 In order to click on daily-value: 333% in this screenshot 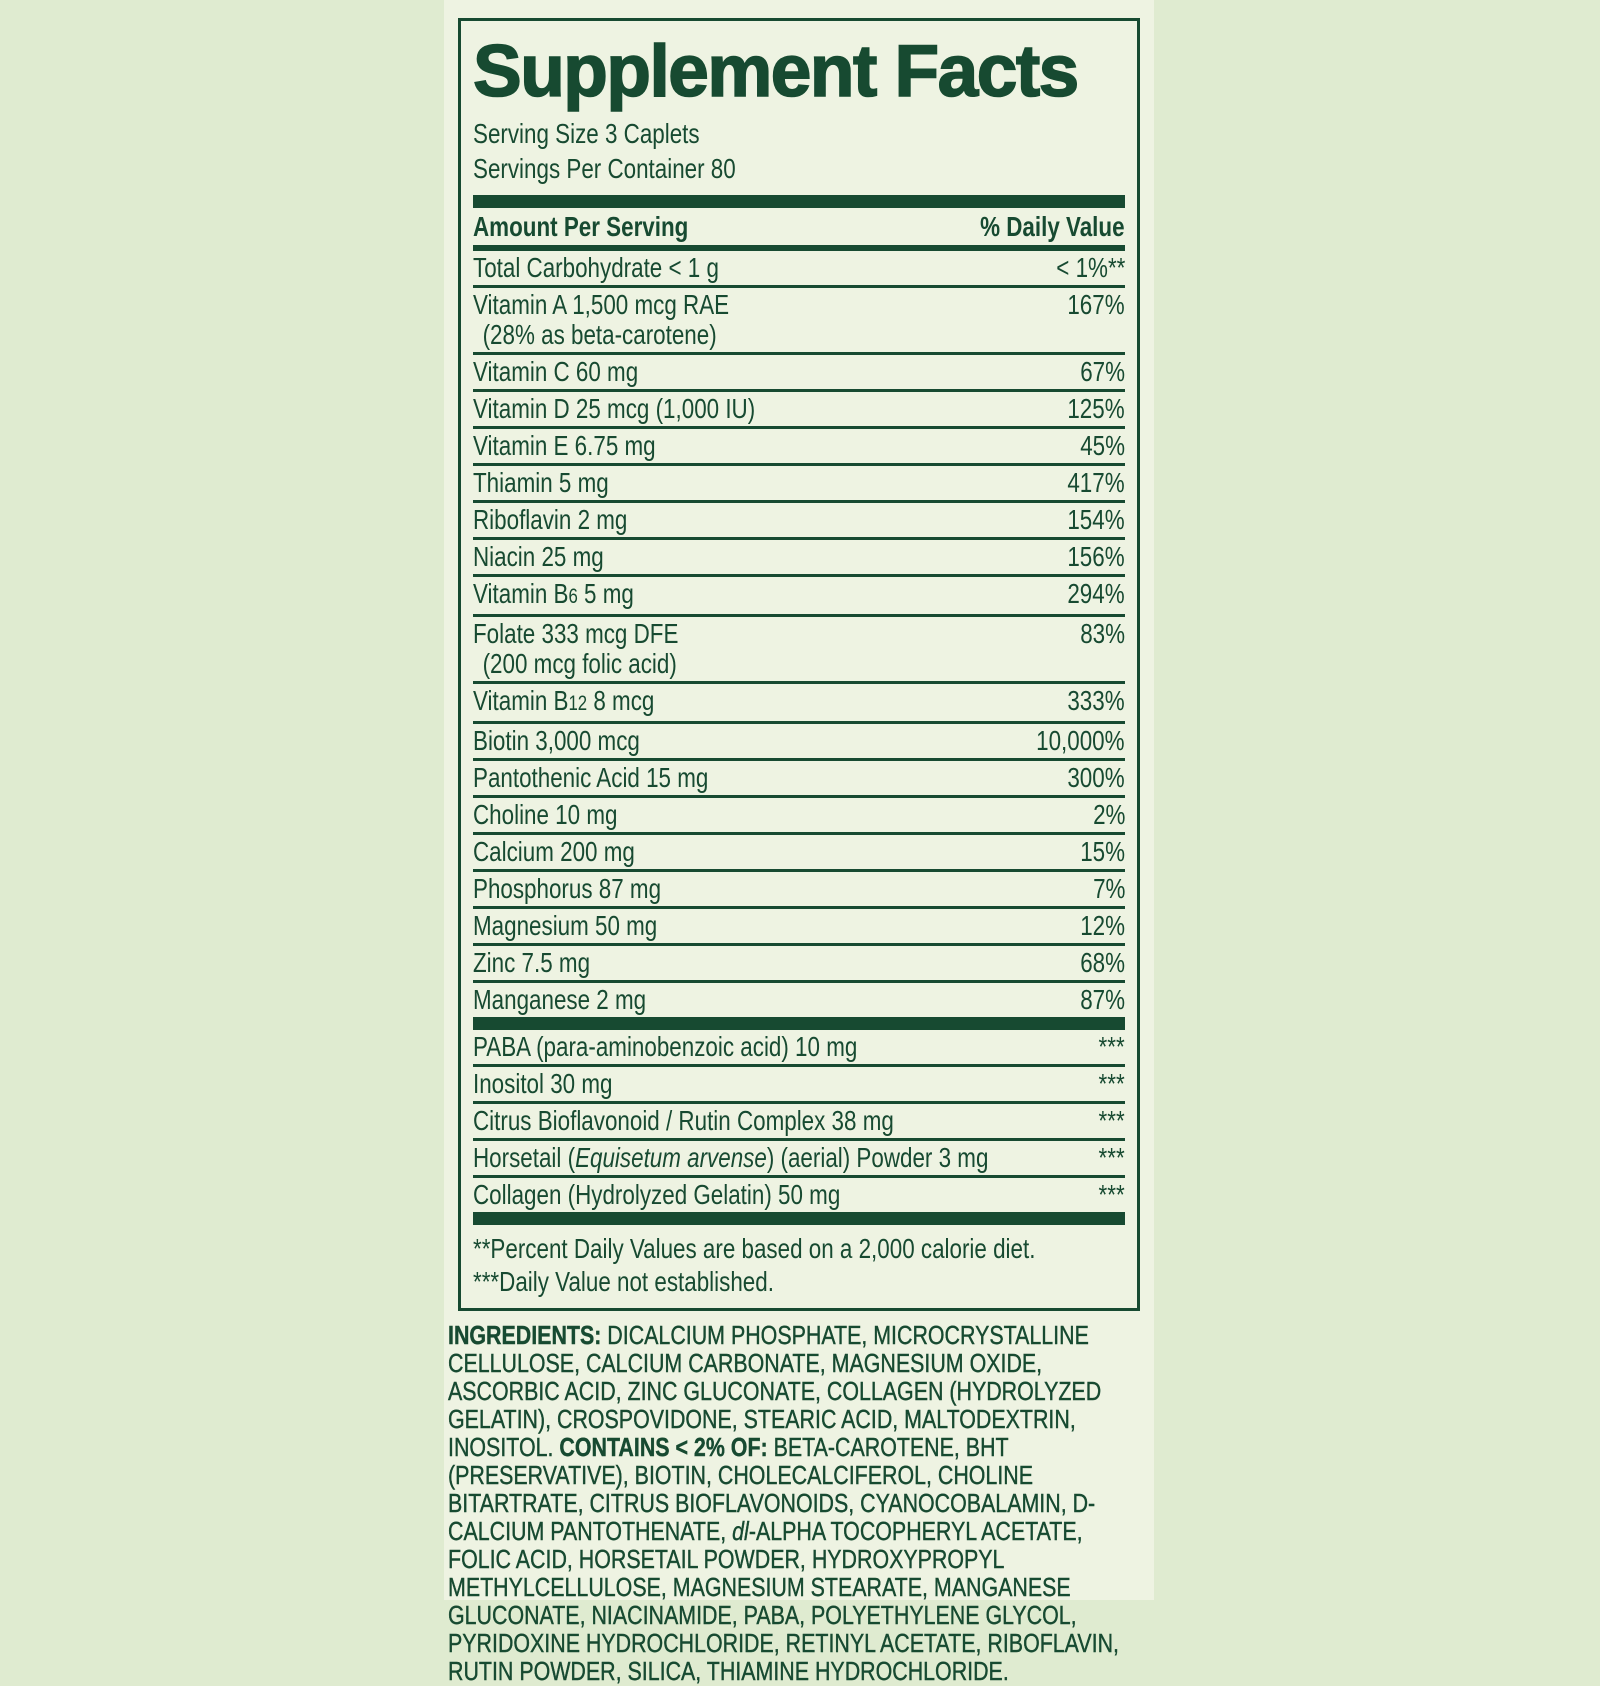, I will do `click(1096, 700)`.